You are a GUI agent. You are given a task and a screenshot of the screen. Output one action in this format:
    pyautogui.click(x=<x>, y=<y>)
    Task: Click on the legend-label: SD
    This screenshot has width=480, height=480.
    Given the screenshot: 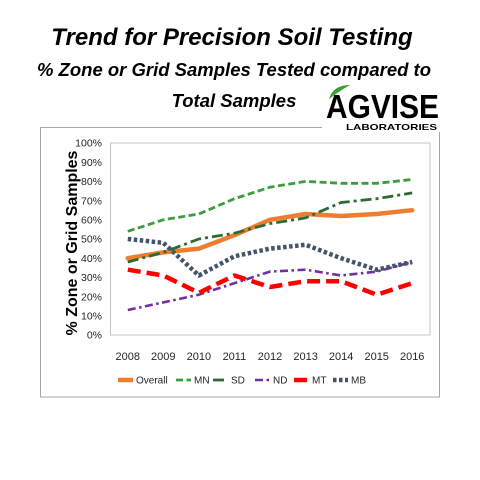 What is the action you would take?
    pyautogui.click(x=238, y=381)
    